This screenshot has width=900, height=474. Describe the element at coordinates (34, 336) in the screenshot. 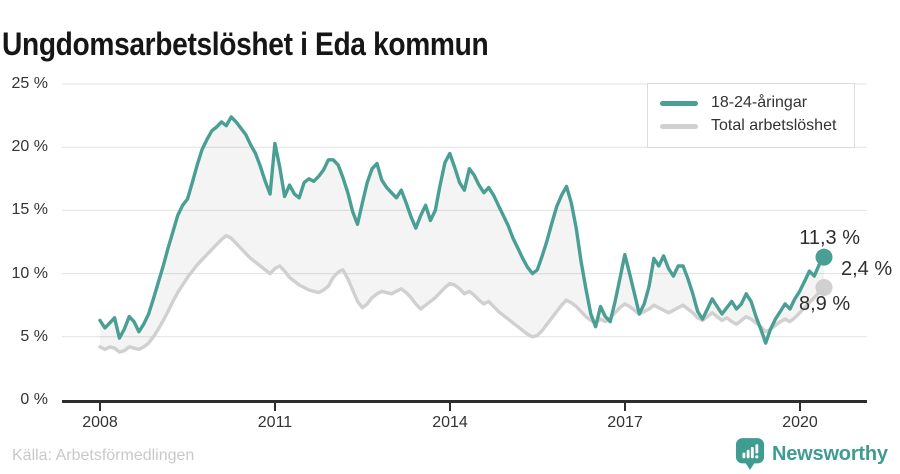

I see `y-tick-label: 5 %` at that location.